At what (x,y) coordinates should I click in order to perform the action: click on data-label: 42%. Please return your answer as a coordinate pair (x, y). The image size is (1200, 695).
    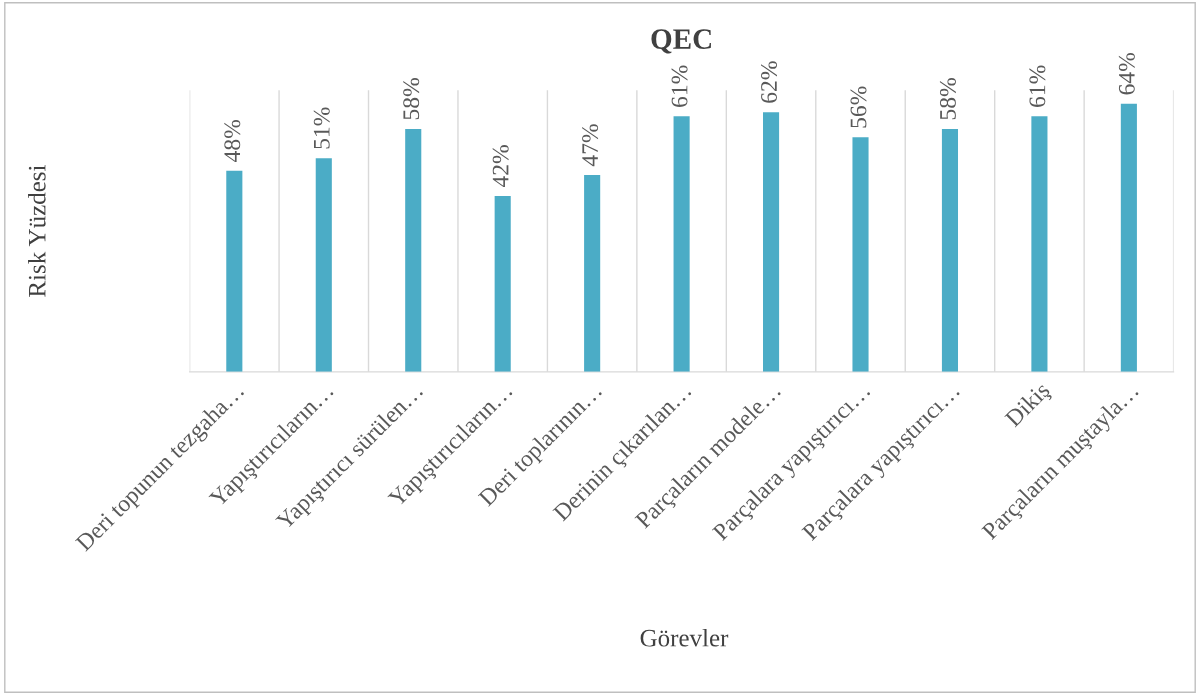
    Looking at the image, I should click on (500, 166).